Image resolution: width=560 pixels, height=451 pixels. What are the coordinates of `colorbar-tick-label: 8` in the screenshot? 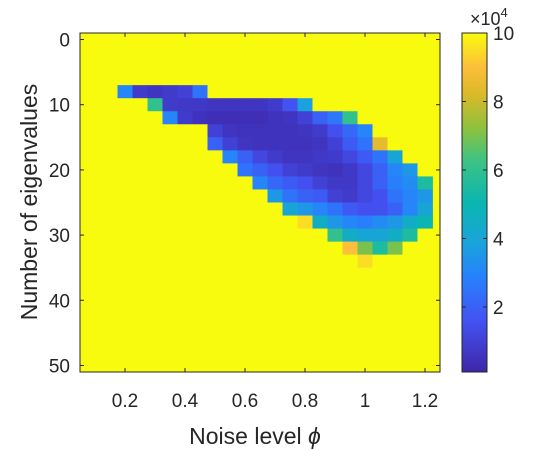 It's located at (498, 102).